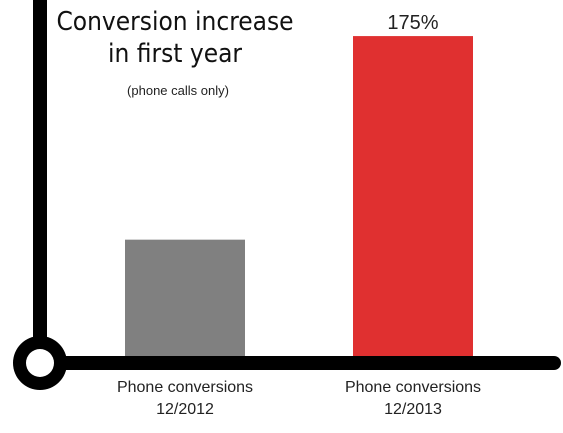 This screenshot has height=433, width=563. Describe the element at coordinates (185, 409) in the screenshot. I see `category-label-1-line-2: 12/2012` at that location.